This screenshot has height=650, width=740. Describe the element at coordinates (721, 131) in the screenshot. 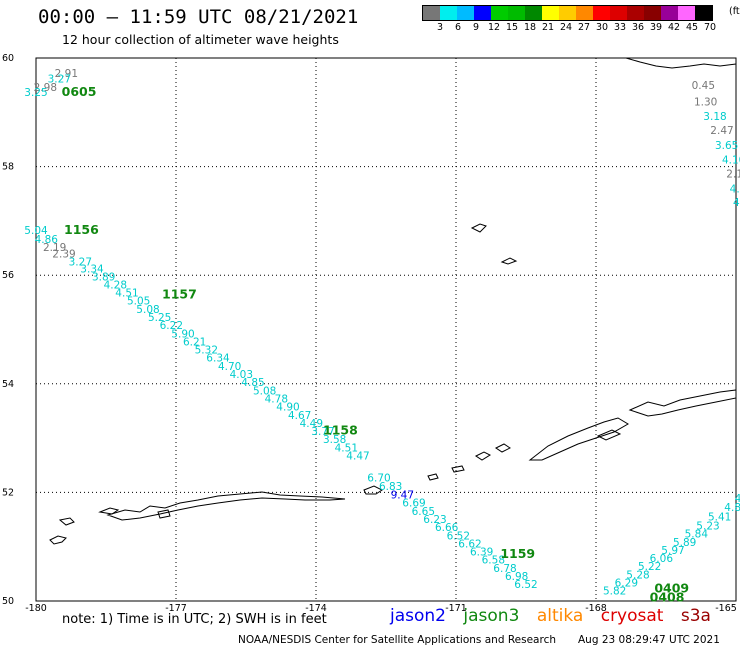

I see `wave-height-value: 2.47` at that location.